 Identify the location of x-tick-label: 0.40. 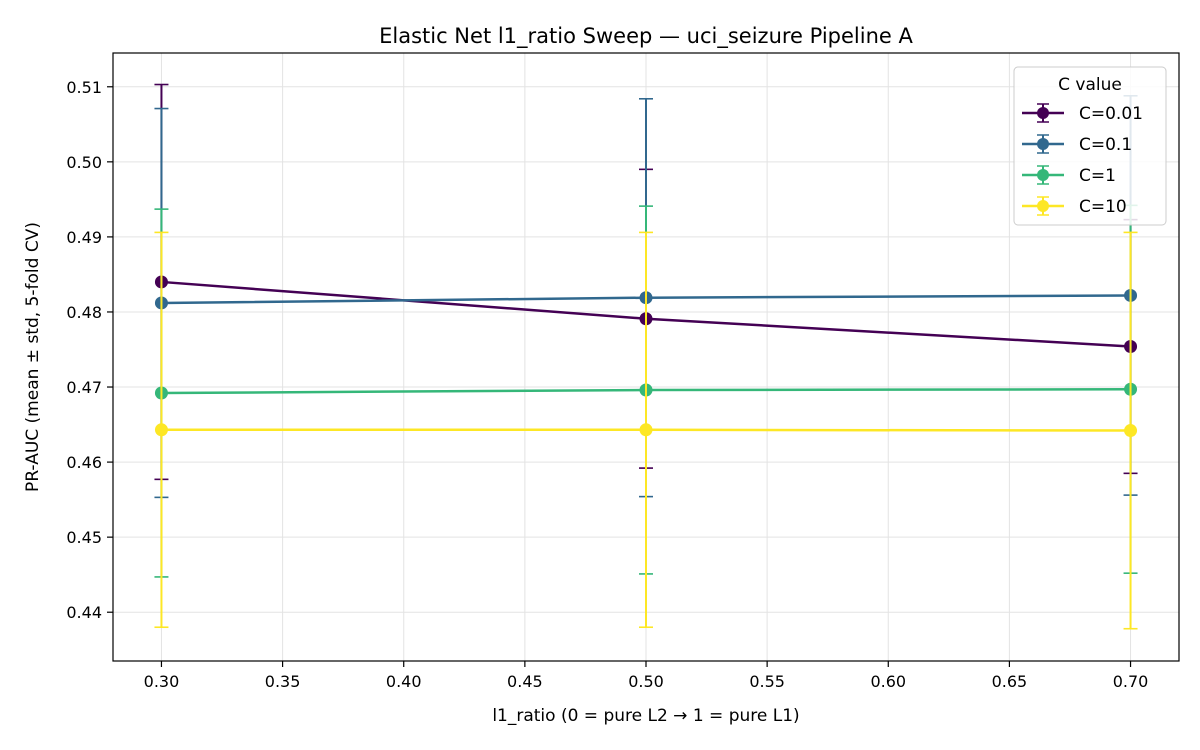
(404, 681).